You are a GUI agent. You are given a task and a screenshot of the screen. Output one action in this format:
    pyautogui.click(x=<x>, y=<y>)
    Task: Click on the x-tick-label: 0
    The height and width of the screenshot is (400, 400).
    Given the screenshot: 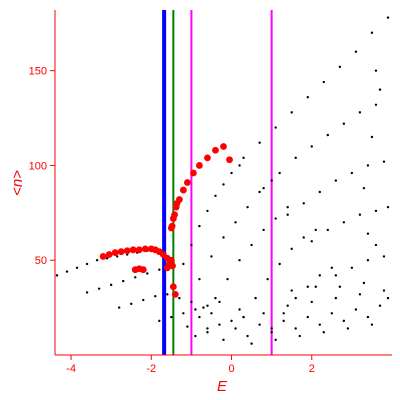 What is the action you would take?
    pyautogui.click(x=231, y=369)
    